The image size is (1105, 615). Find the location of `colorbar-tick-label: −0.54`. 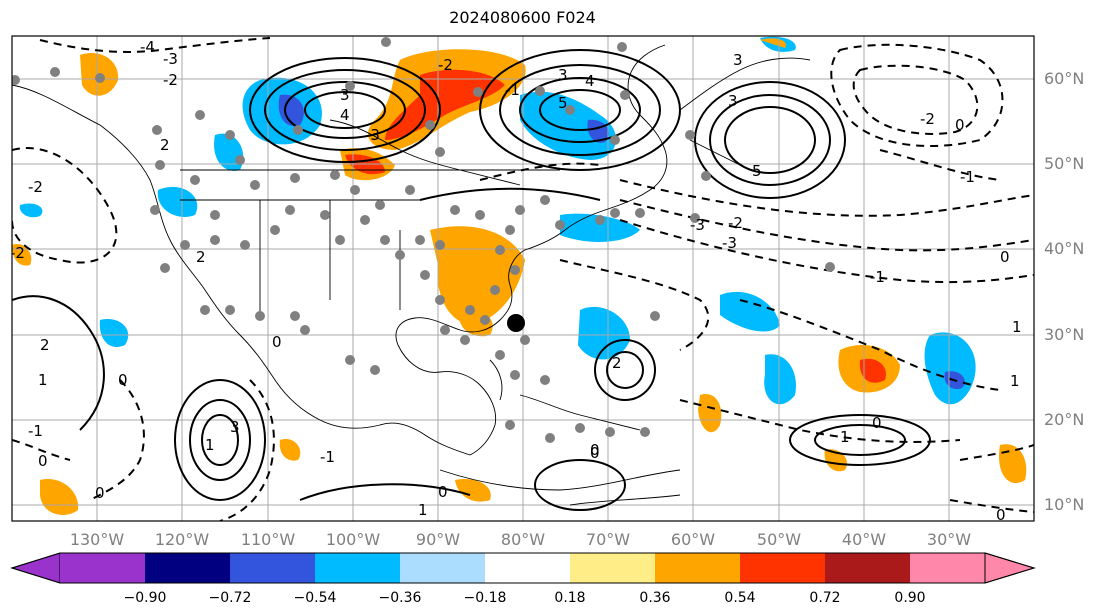

colorbar-tick-label: −0.54 is located at coordinates (315, 598).